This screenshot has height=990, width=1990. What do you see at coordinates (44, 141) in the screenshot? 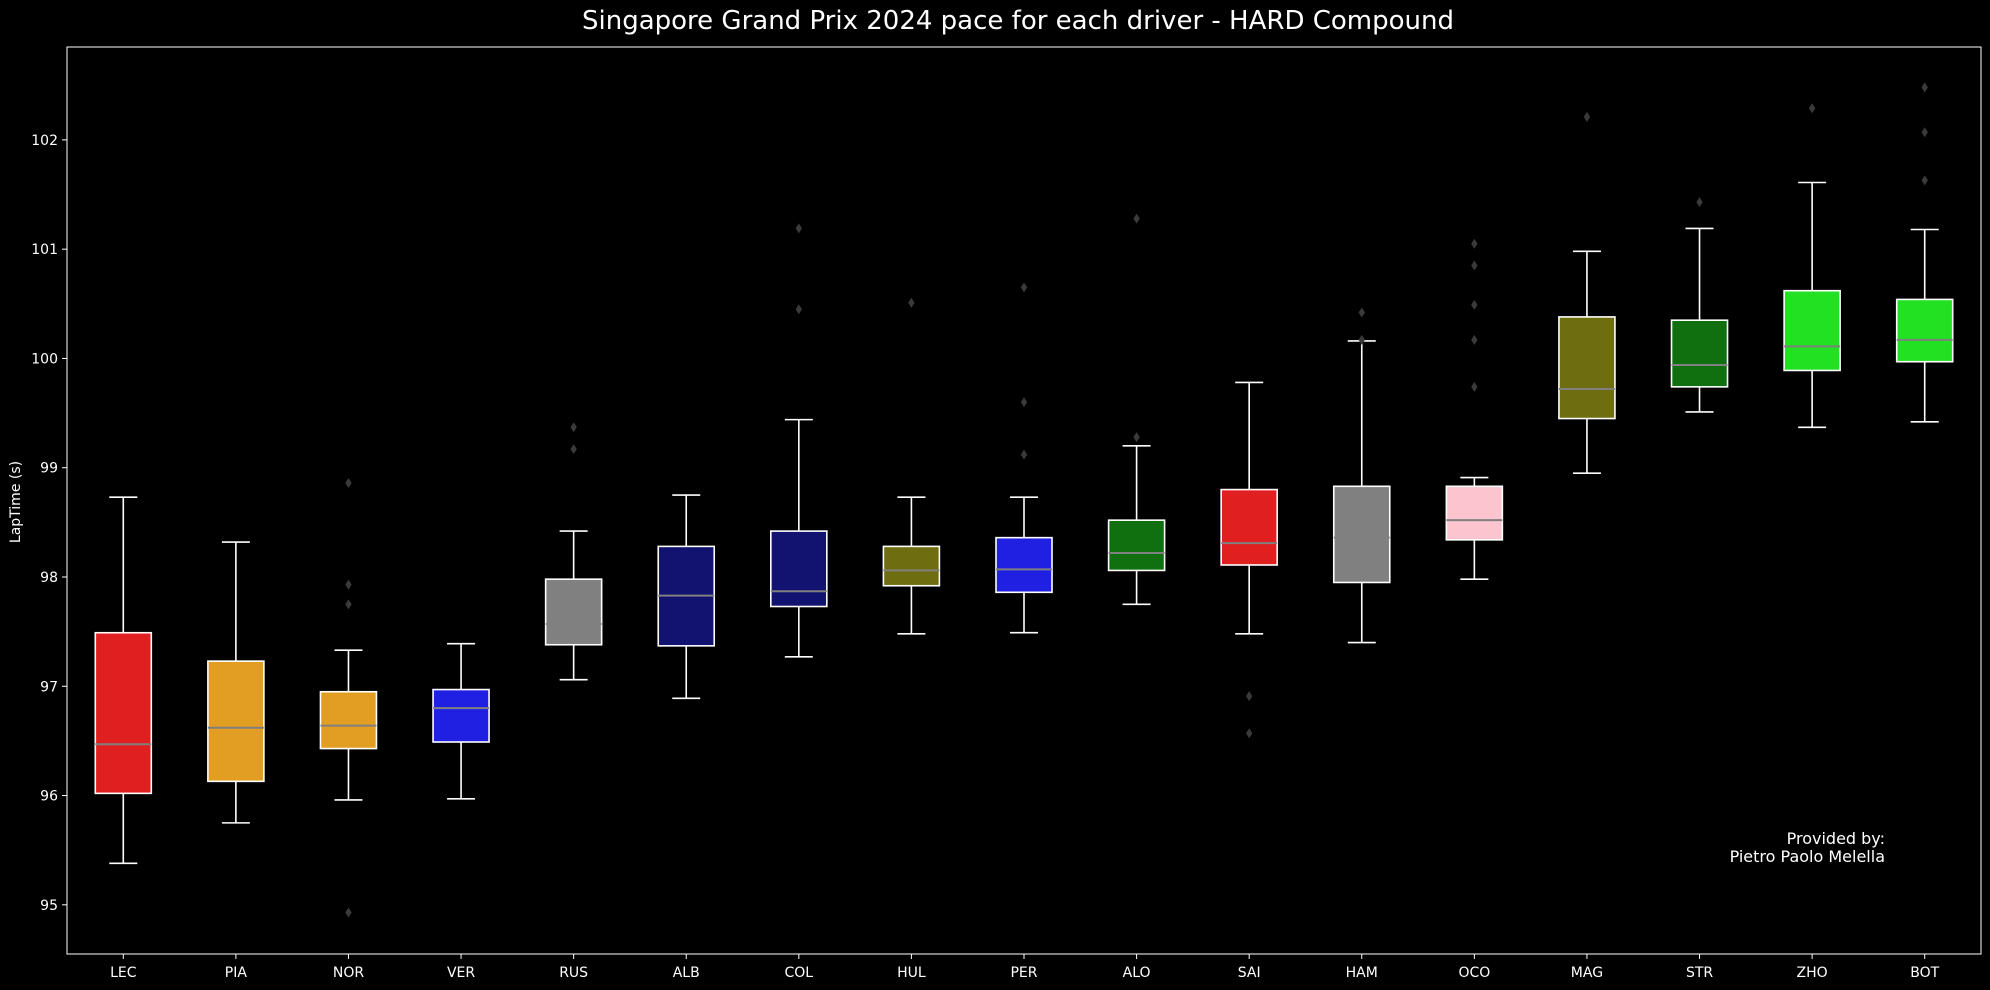
I see `y-tick-label: 102` at bounding box center [44, 141].